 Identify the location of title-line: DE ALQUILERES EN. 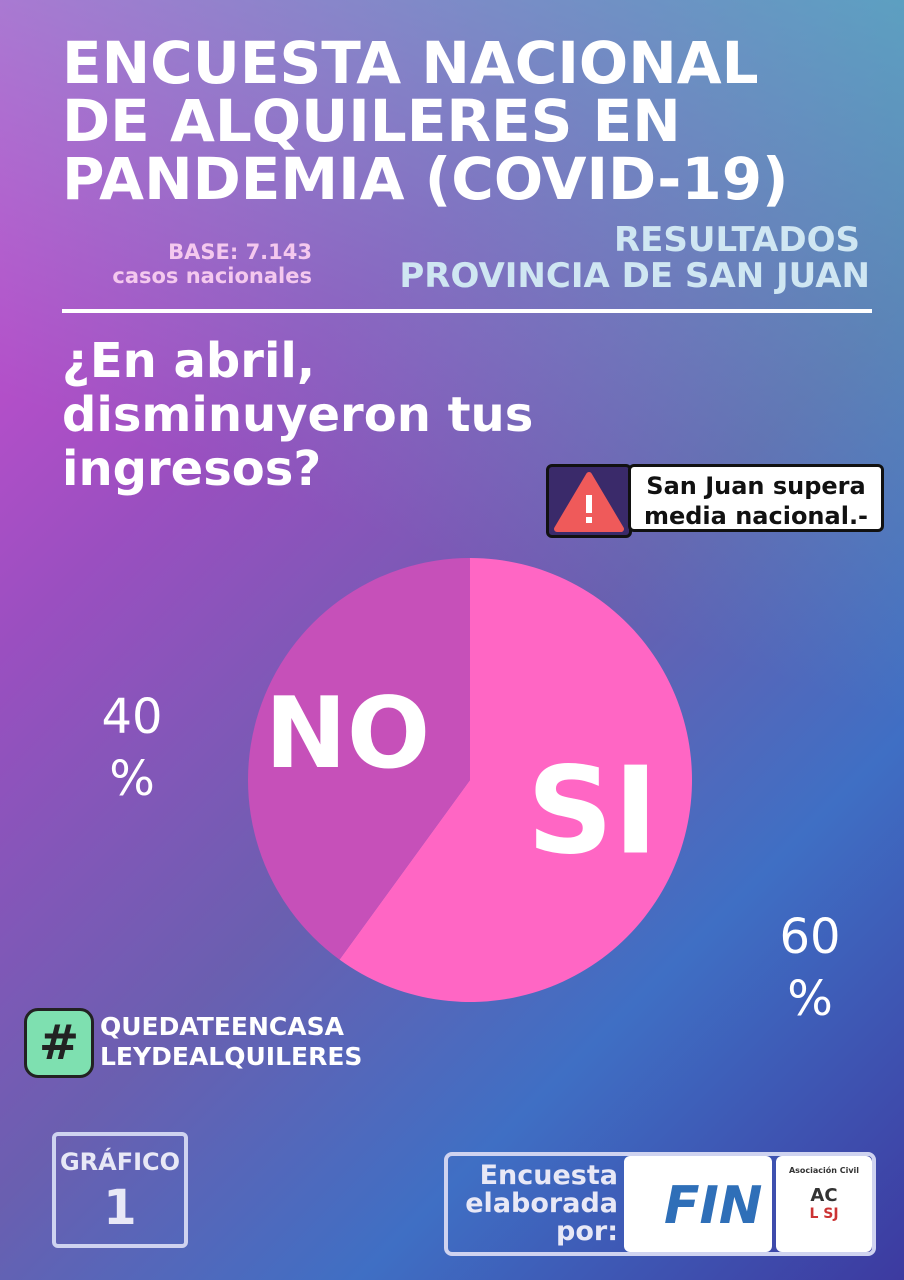
(371, 121).